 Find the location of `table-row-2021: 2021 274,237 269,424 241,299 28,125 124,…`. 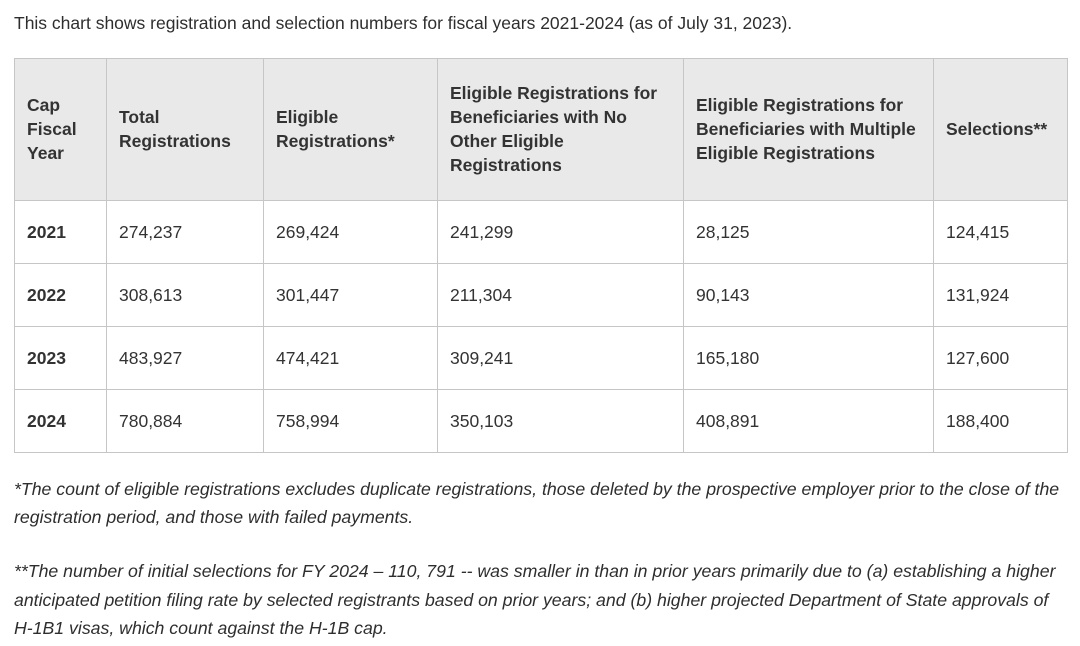

table-row-2021: 2021 274,237 269,424 241,299 28,125 124,… is located at coordinates (541, 231).